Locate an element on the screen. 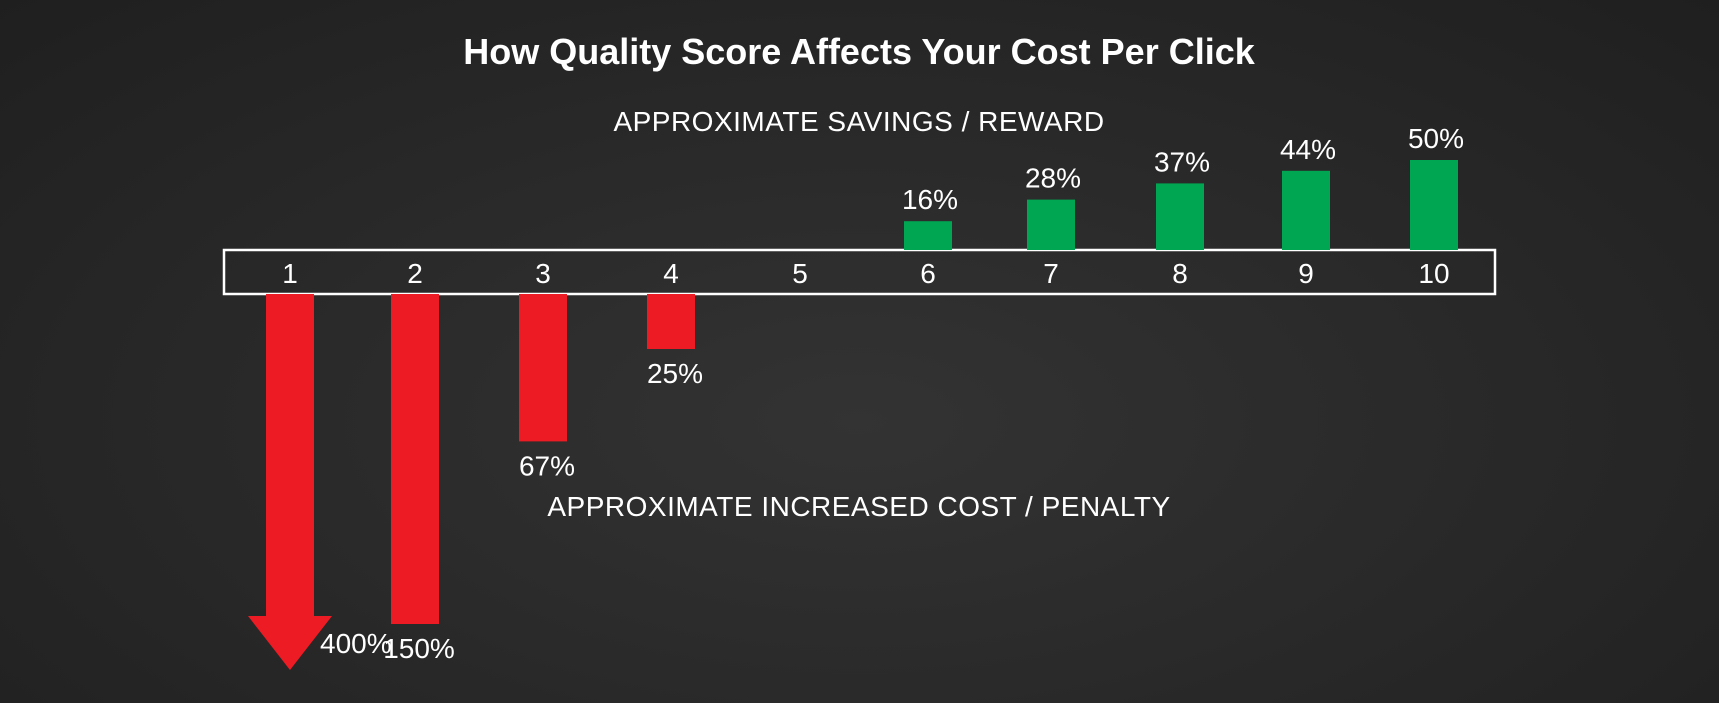 The image size is (1719, 703). reward-value-label-9: 44% is located at coordinates (1308, 149).